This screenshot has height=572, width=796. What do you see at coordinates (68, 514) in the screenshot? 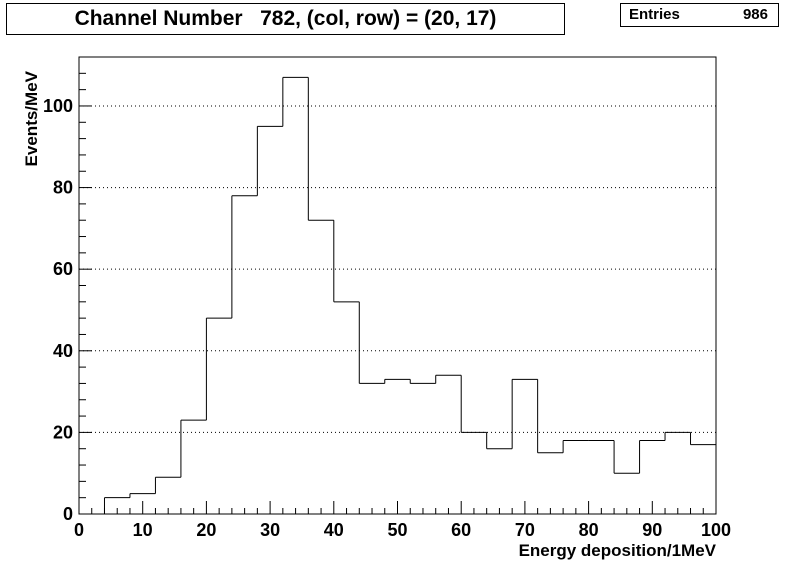
I see `y-tick-label: 0` at bounding box center [68, 514].